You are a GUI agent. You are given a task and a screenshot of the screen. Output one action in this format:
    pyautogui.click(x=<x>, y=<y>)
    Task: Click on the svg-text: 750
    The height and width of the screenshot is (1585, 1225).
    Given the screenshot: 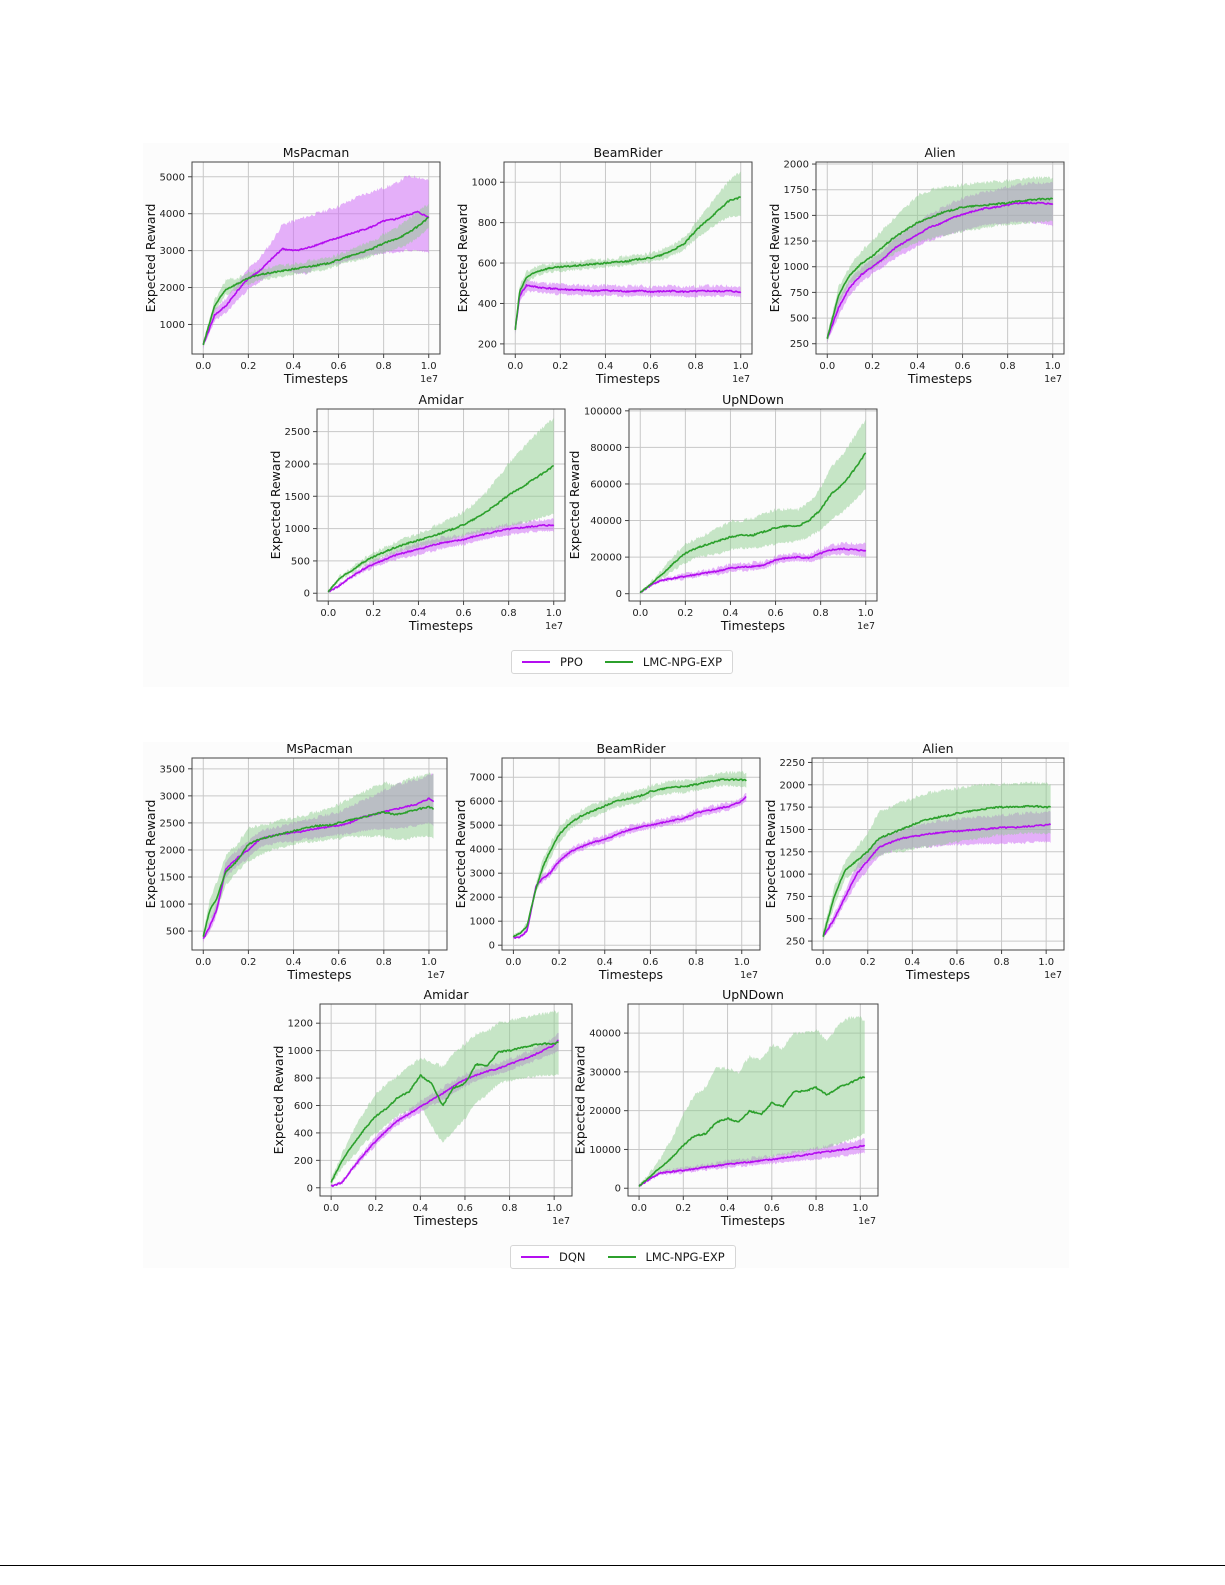 What is the action you would take?
    pyautogui.click(x=799, y=293)
    